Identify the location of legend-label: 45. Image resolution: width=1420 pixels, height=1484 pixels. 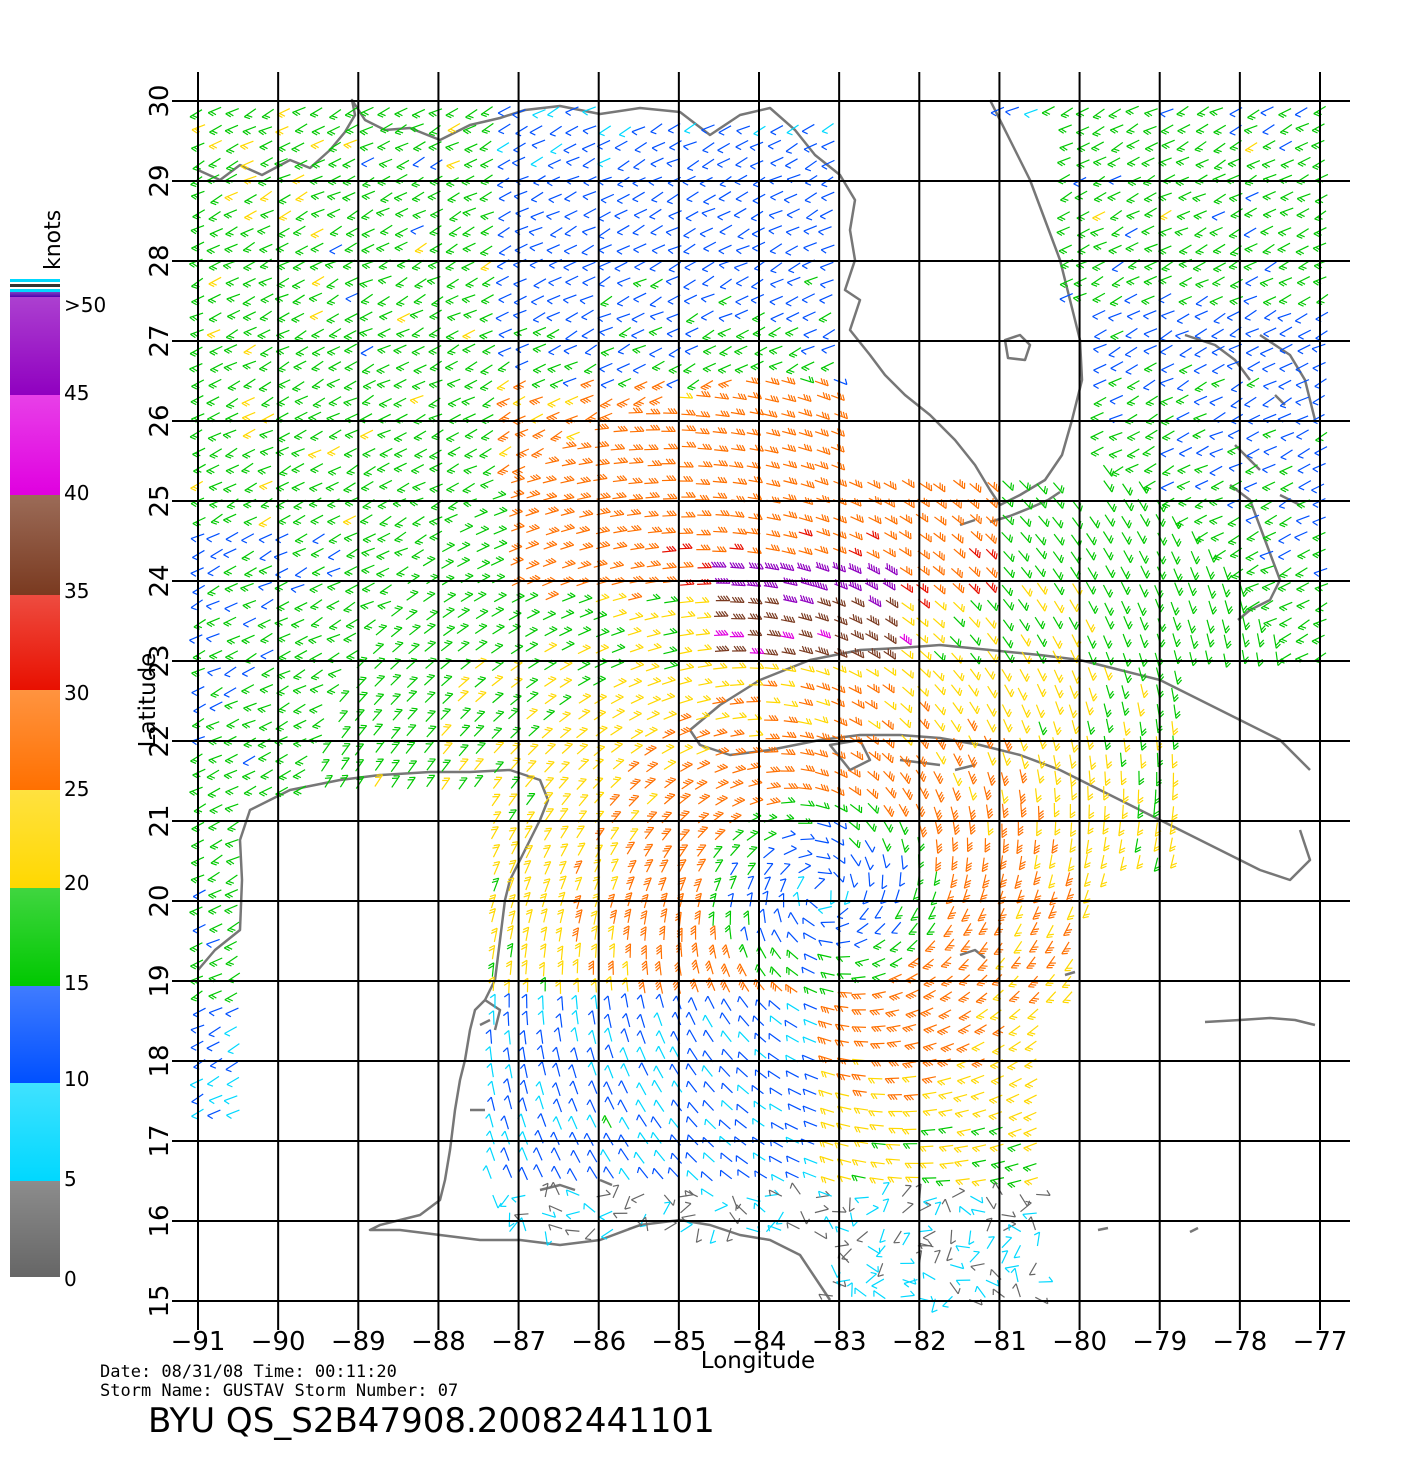
(76, 393).